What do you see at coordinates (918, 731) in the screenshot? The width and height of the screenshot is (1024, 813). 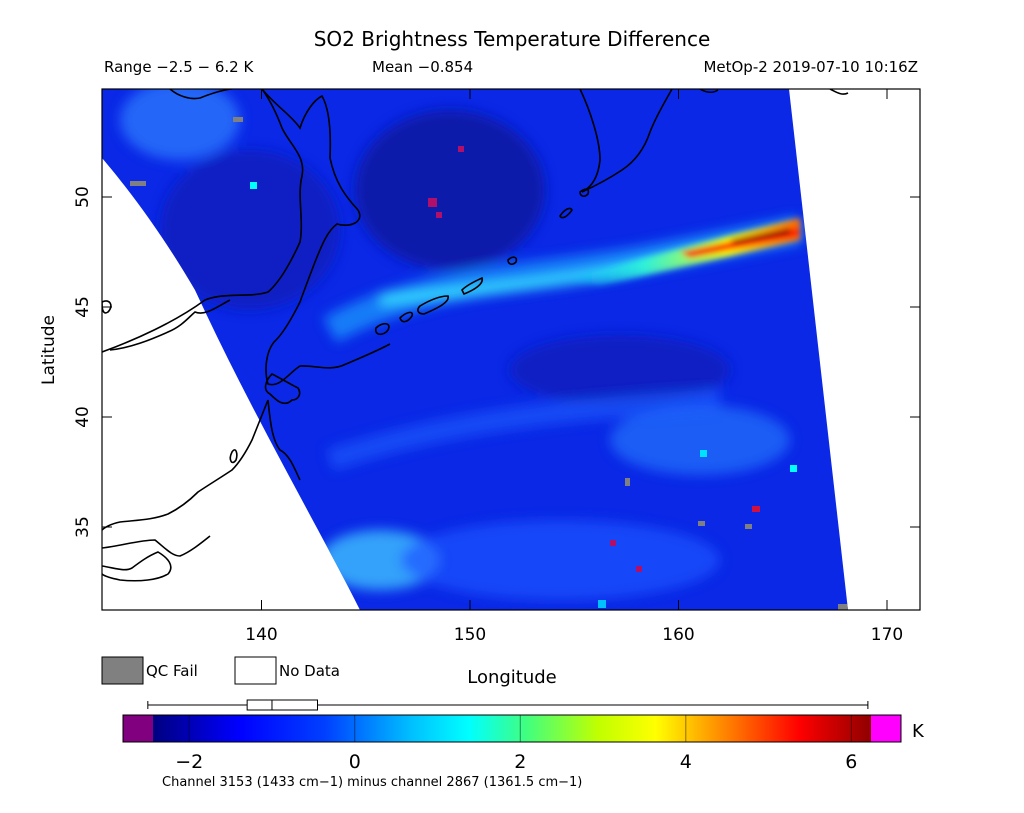 I see `colorbar-unit: K` at bounding box center [918, 731].